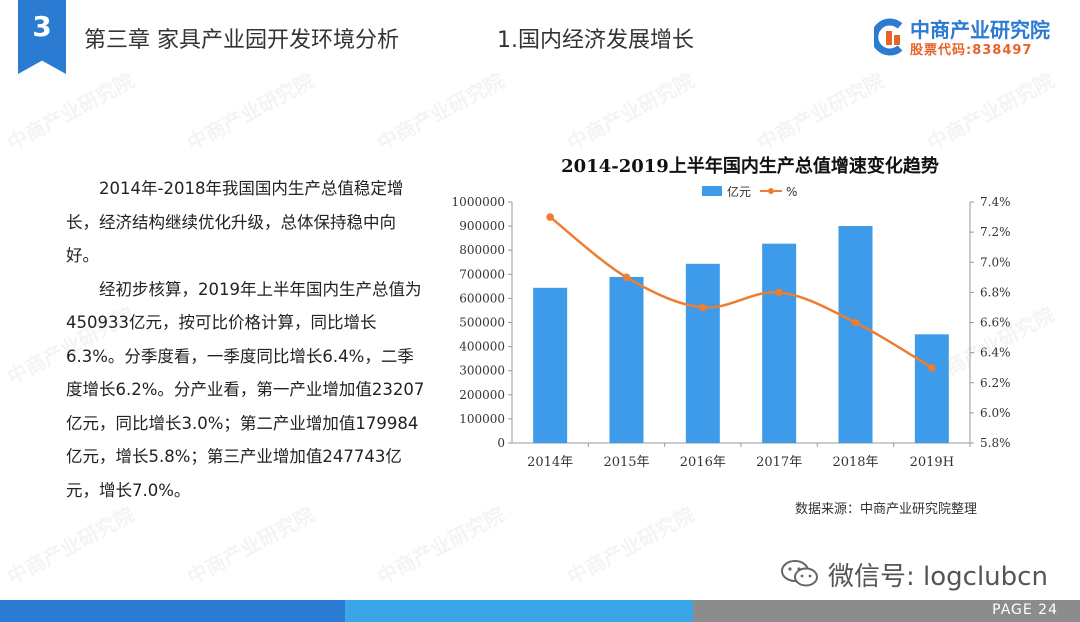 This screenshot has height=622, width=1080. Describe the element at coordinates (995, 232) in the screenshot. I see `y-tick-label-right: 7.2%` at that location.